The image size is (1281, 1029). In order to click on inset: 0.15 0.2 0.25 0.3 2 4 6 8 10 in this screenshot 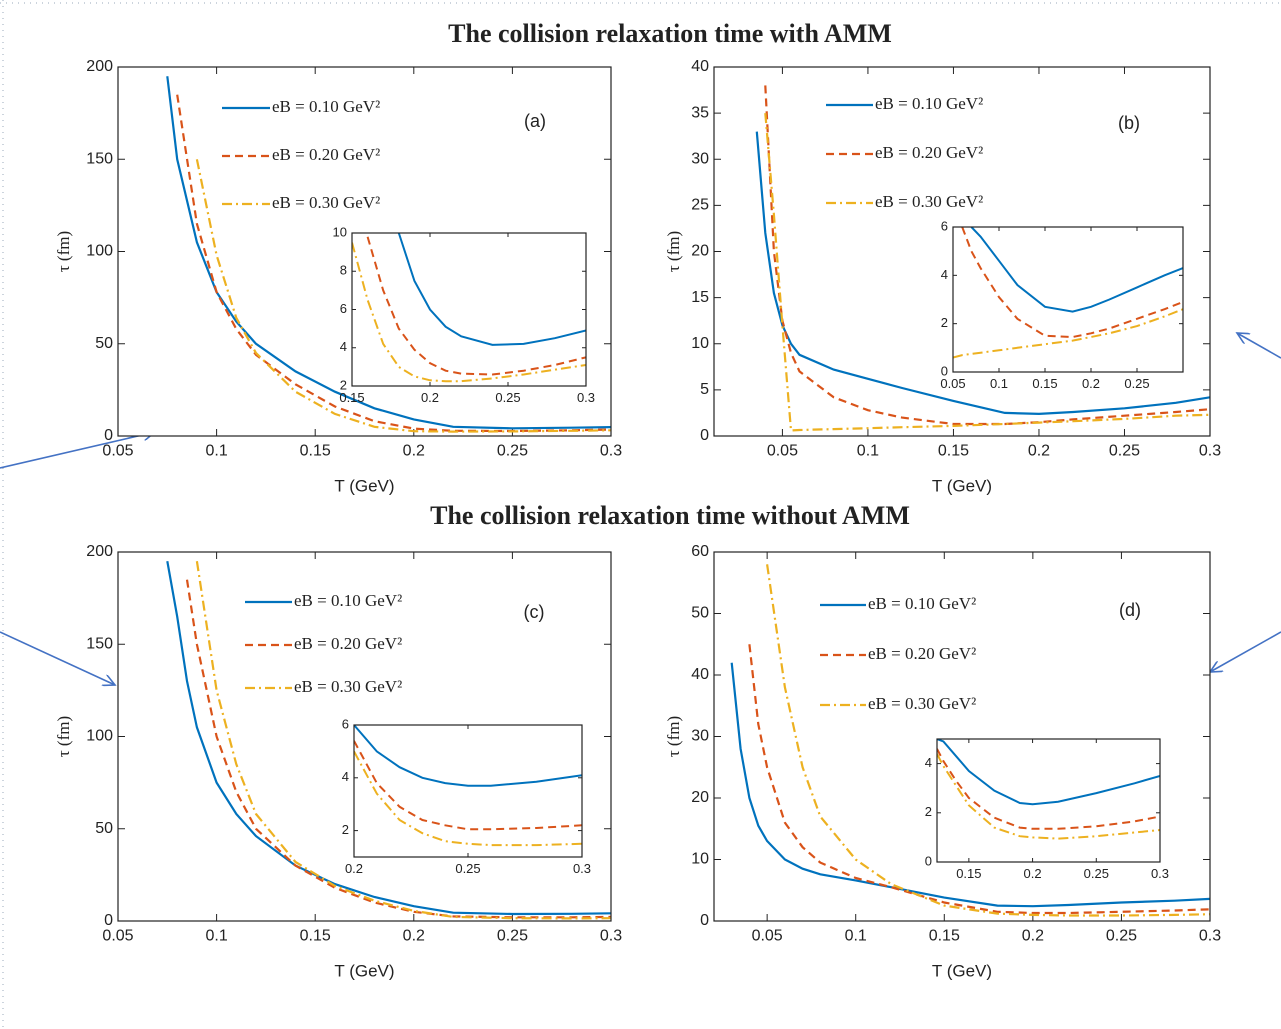, I will do `click(464, 314)`.